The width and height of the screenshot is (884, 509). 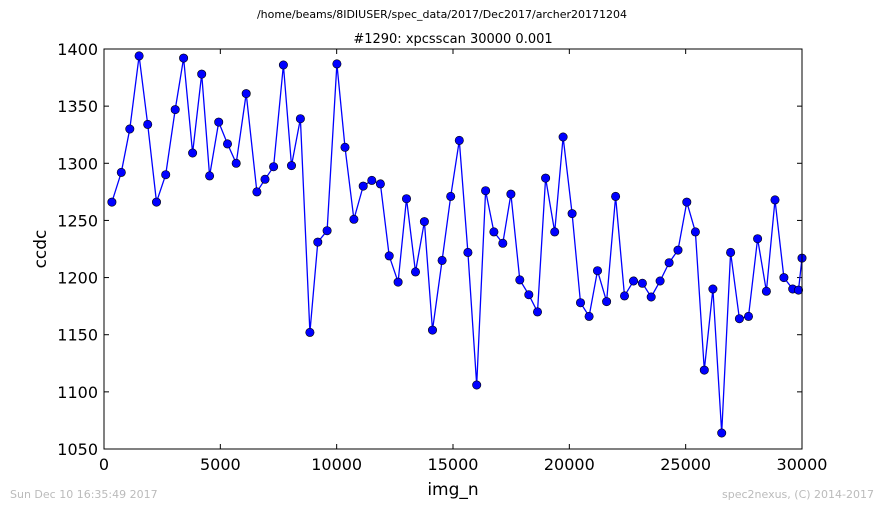 I want to click on y-tick-label: 1400, so click(x=77, y=49).